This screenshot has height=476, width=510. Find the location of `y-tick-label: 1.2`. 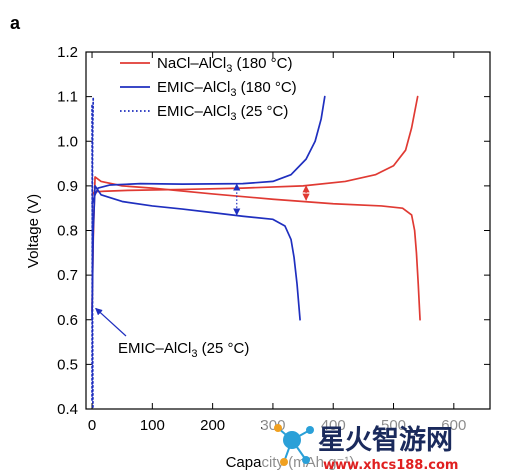

y-tick-label: 1.2 is located at coordinates (67, 52).